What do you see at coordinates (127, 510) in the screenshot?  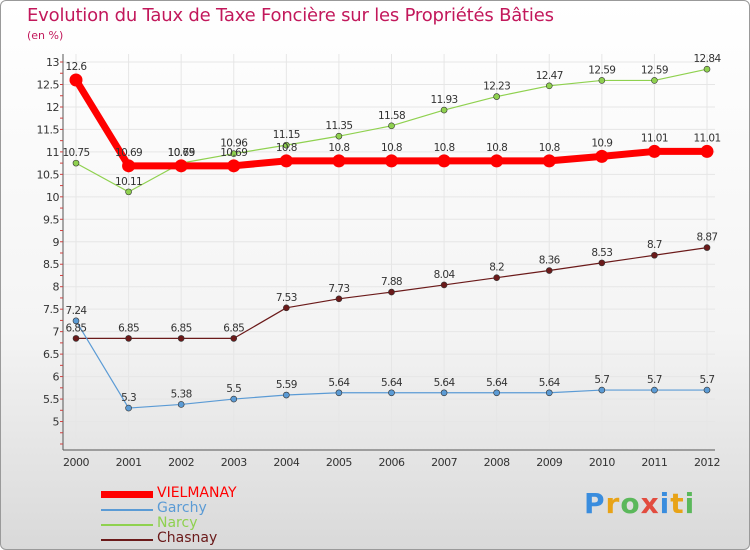 I see `legend-swatch-garchy` at bounding box center [127, 510].